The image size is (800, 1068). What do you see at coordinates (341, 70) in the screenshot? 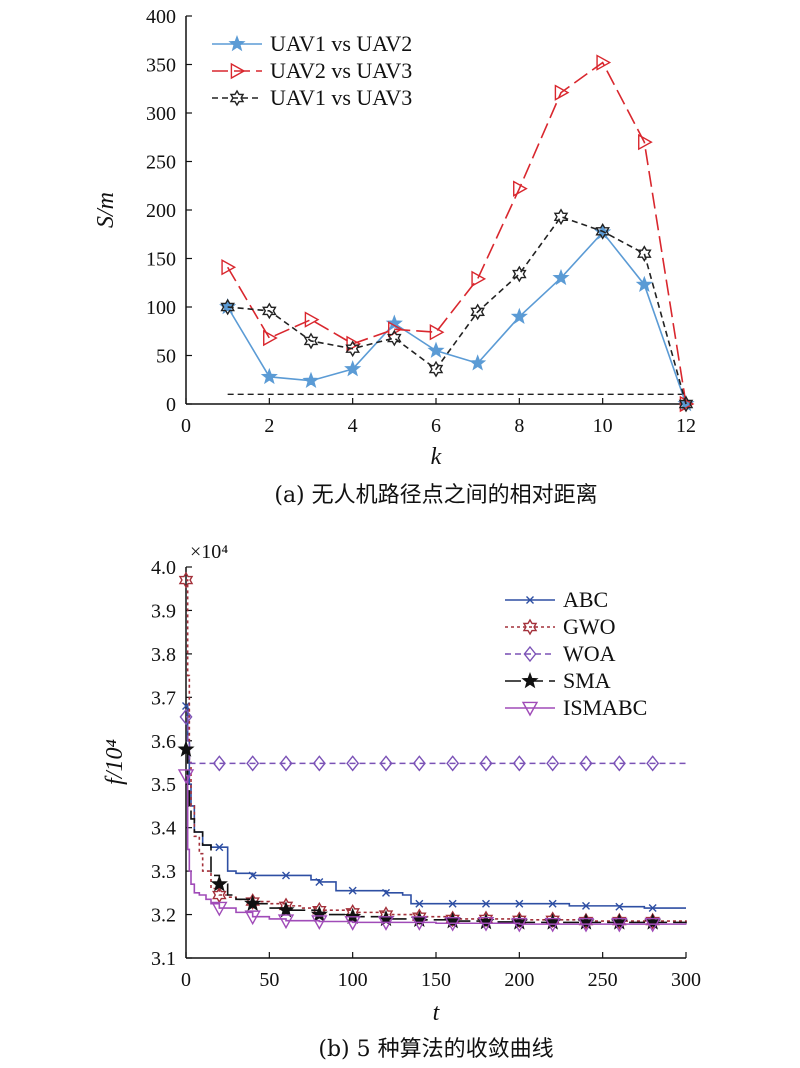
I see `legend-label: UAV2 vs UAV3` at bounding box center [341, 70].